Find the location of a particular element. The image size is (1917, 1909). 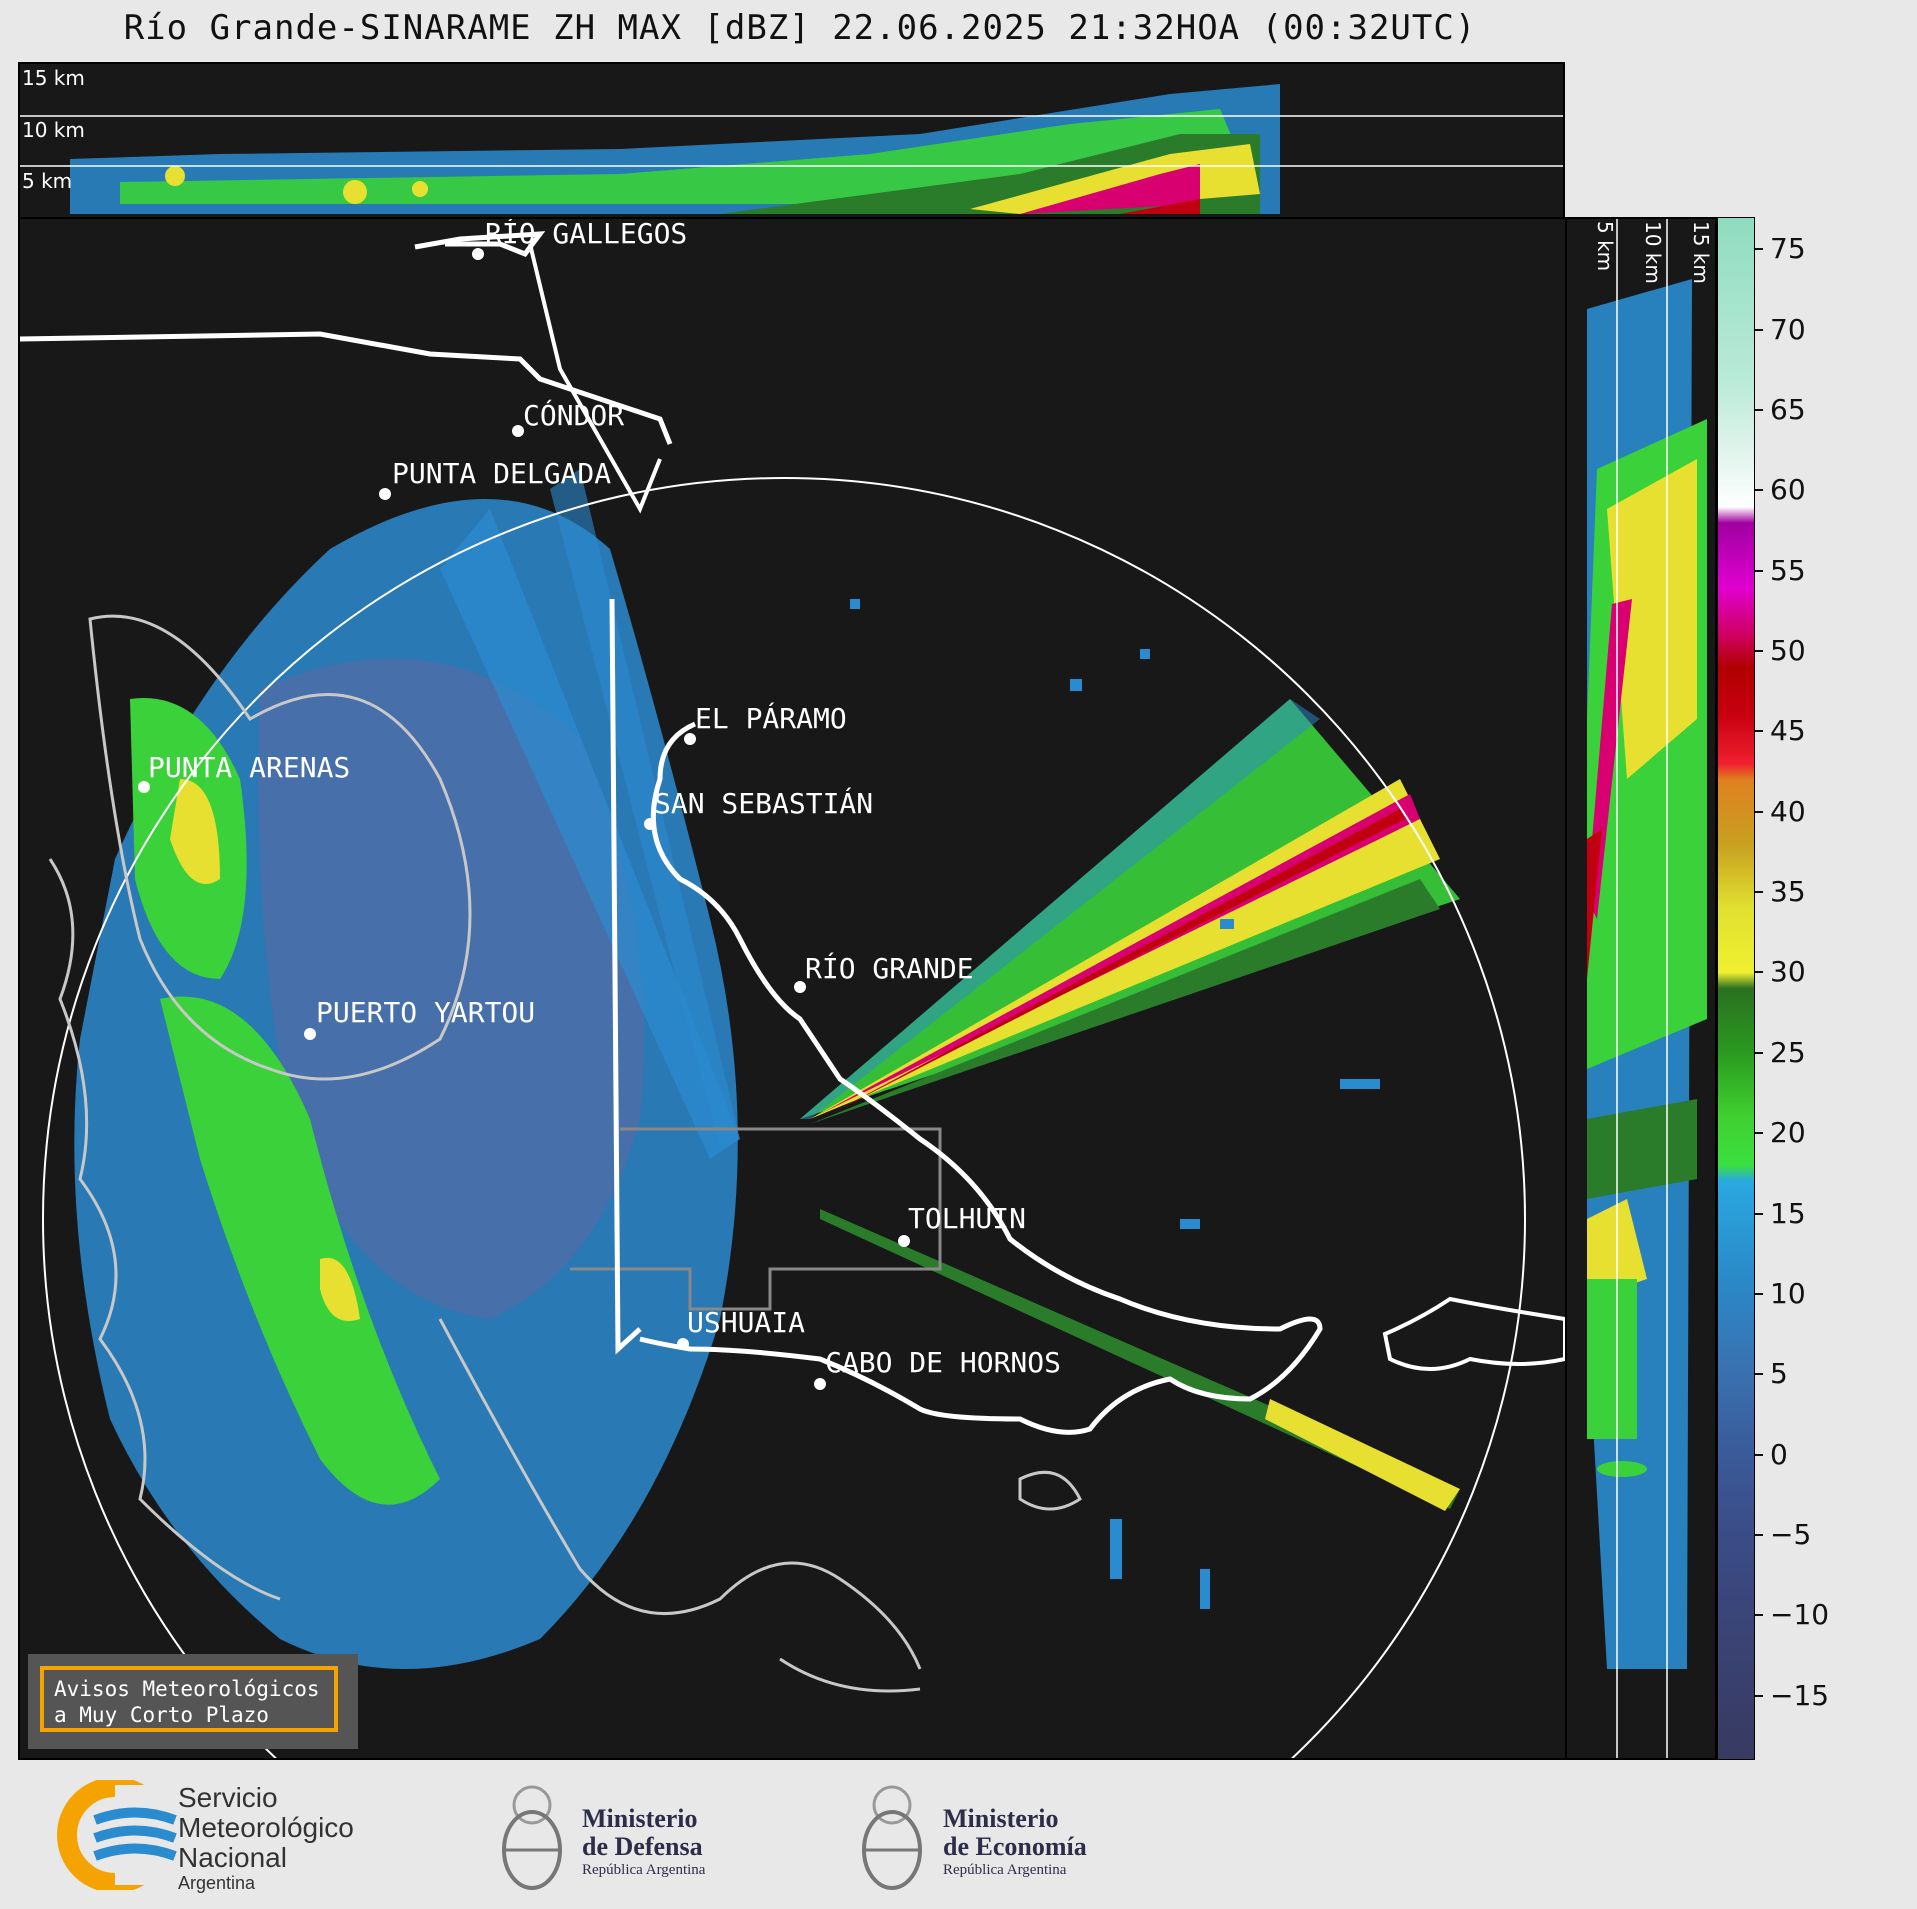

side-height-label-5km: 5 km is located at coordinates (1605, 246).